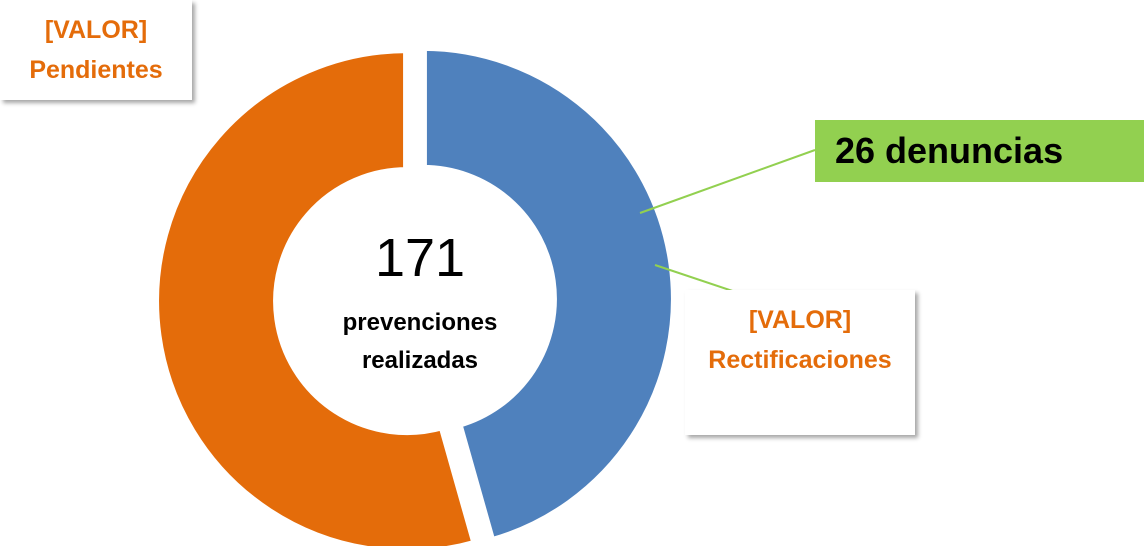  What do you see at coordinates (727, 181) in the screenshot?
I see `leader-line` at bounding box center [727, 181].